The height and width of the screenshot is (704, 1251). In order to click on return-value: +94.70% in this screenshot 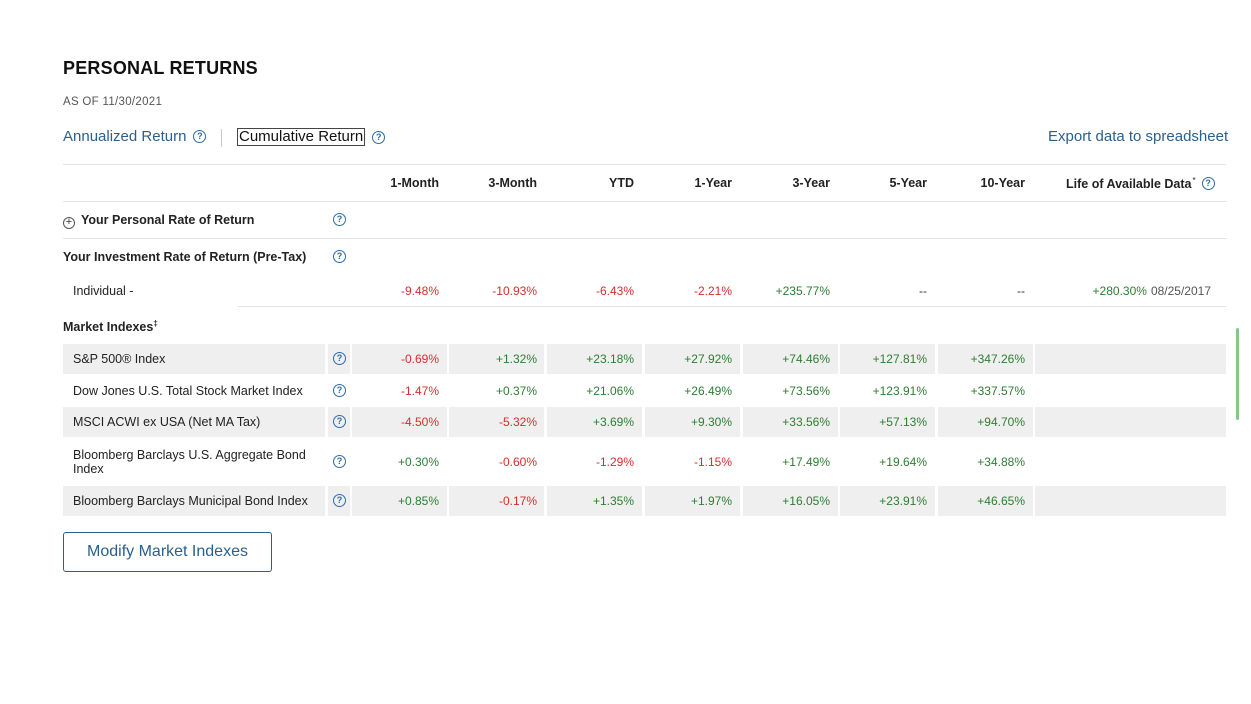, I will do `click(1001, 422)`.